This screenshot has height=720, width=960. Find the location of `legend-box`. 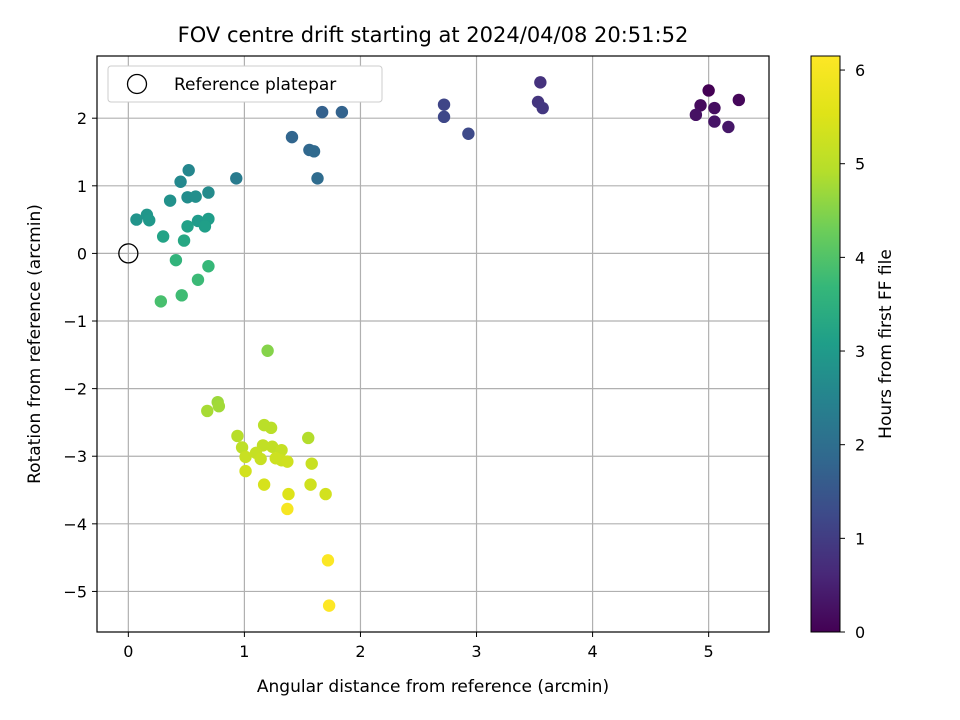

legend-box is located at coordinates (245, 84).